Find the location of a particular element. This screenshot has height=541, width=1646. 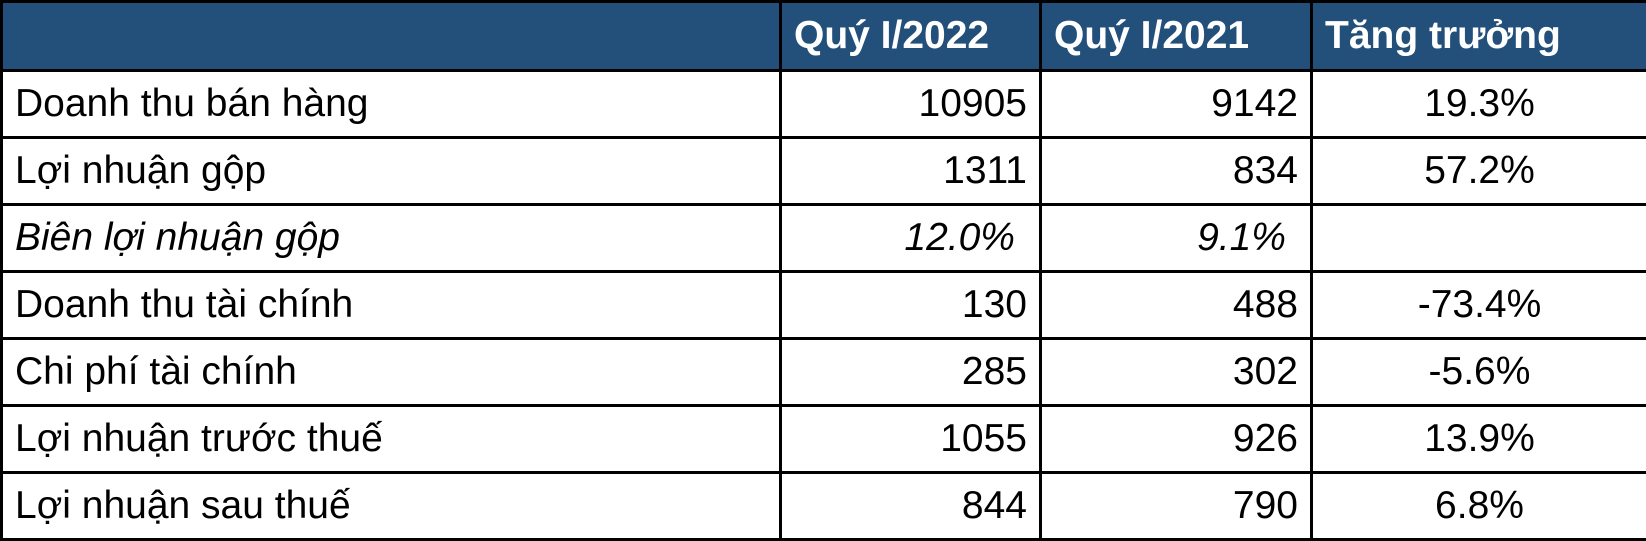

cell: 12.0% is located at coordinates (911, 238).